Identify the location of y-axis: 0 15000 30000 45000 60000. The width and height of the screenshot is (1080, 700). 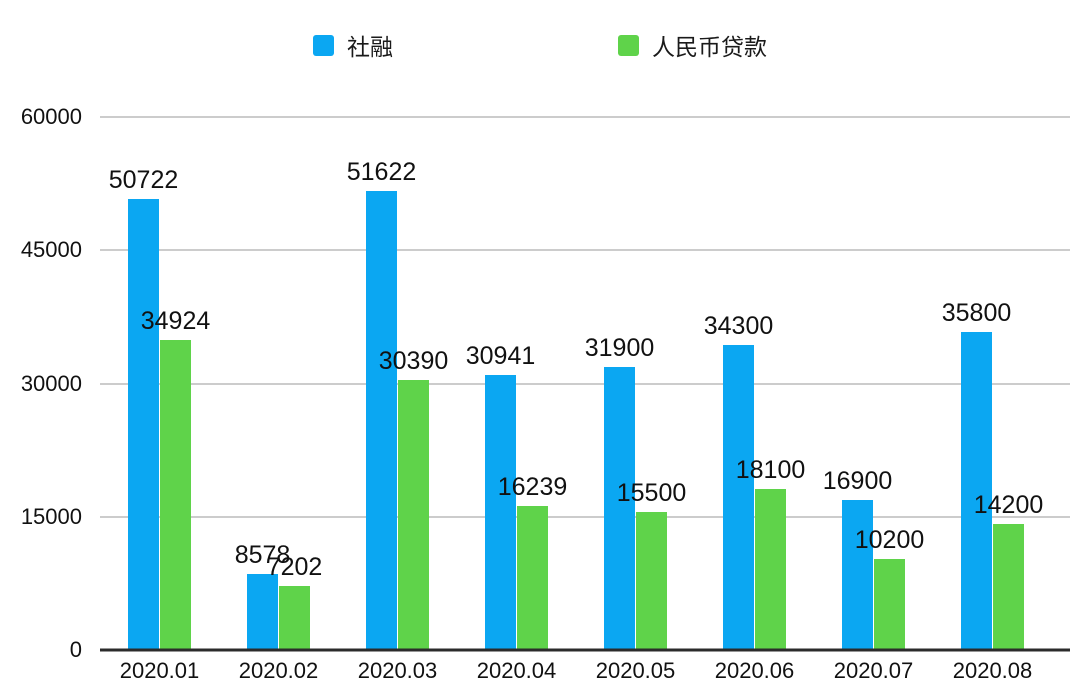
(41, 383).